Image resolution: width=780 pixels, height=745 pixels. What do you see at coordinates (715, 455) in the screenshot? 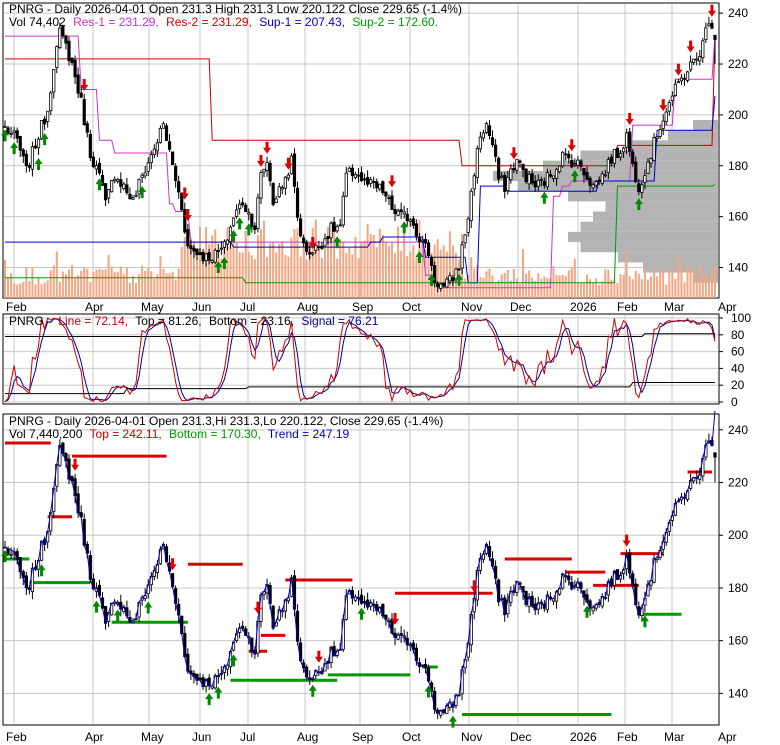
I see `trend-candle-body` at bounding box center [715, 455].